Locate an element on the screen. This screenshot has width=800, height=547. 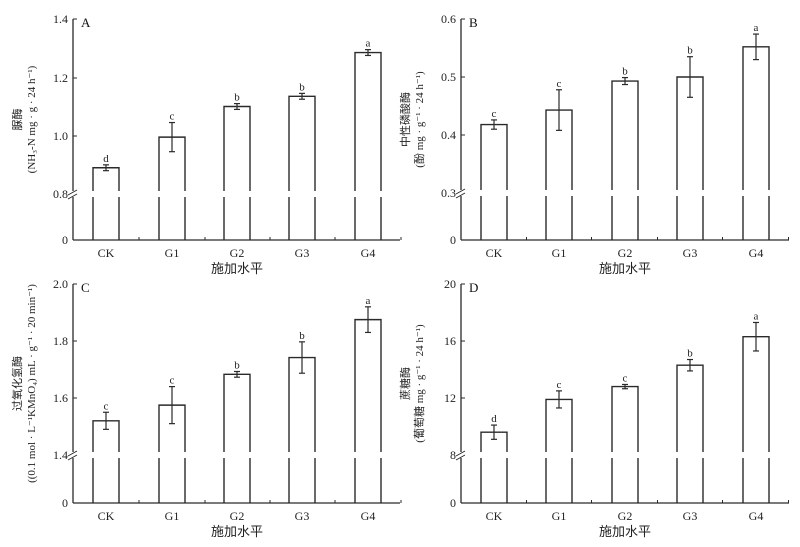
y-axis-label-name: 过氧化氢酶 is located at coordinates (17, 383).